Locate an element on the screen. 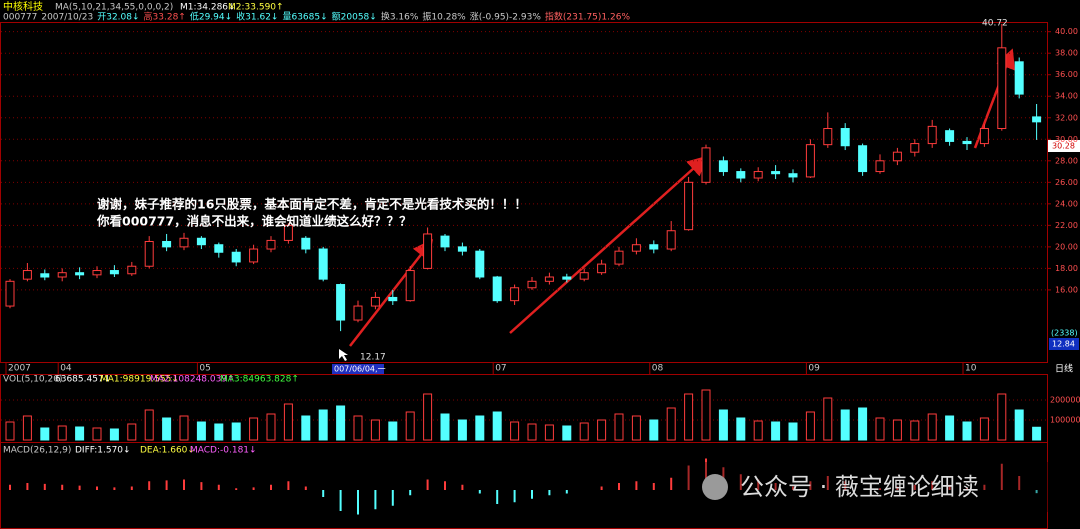 This screenshot has width=1080, height=529. y-tick-label: 24.00 is located at coordinates (1066, 203).